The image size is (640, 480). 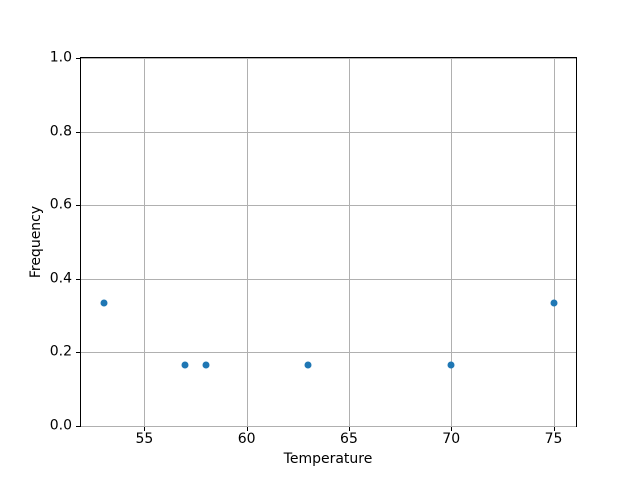 What do you see at coordinates (451, 439) in the screenshot?
I see `x-tick-label: 70` at bounding box center [451, 439].